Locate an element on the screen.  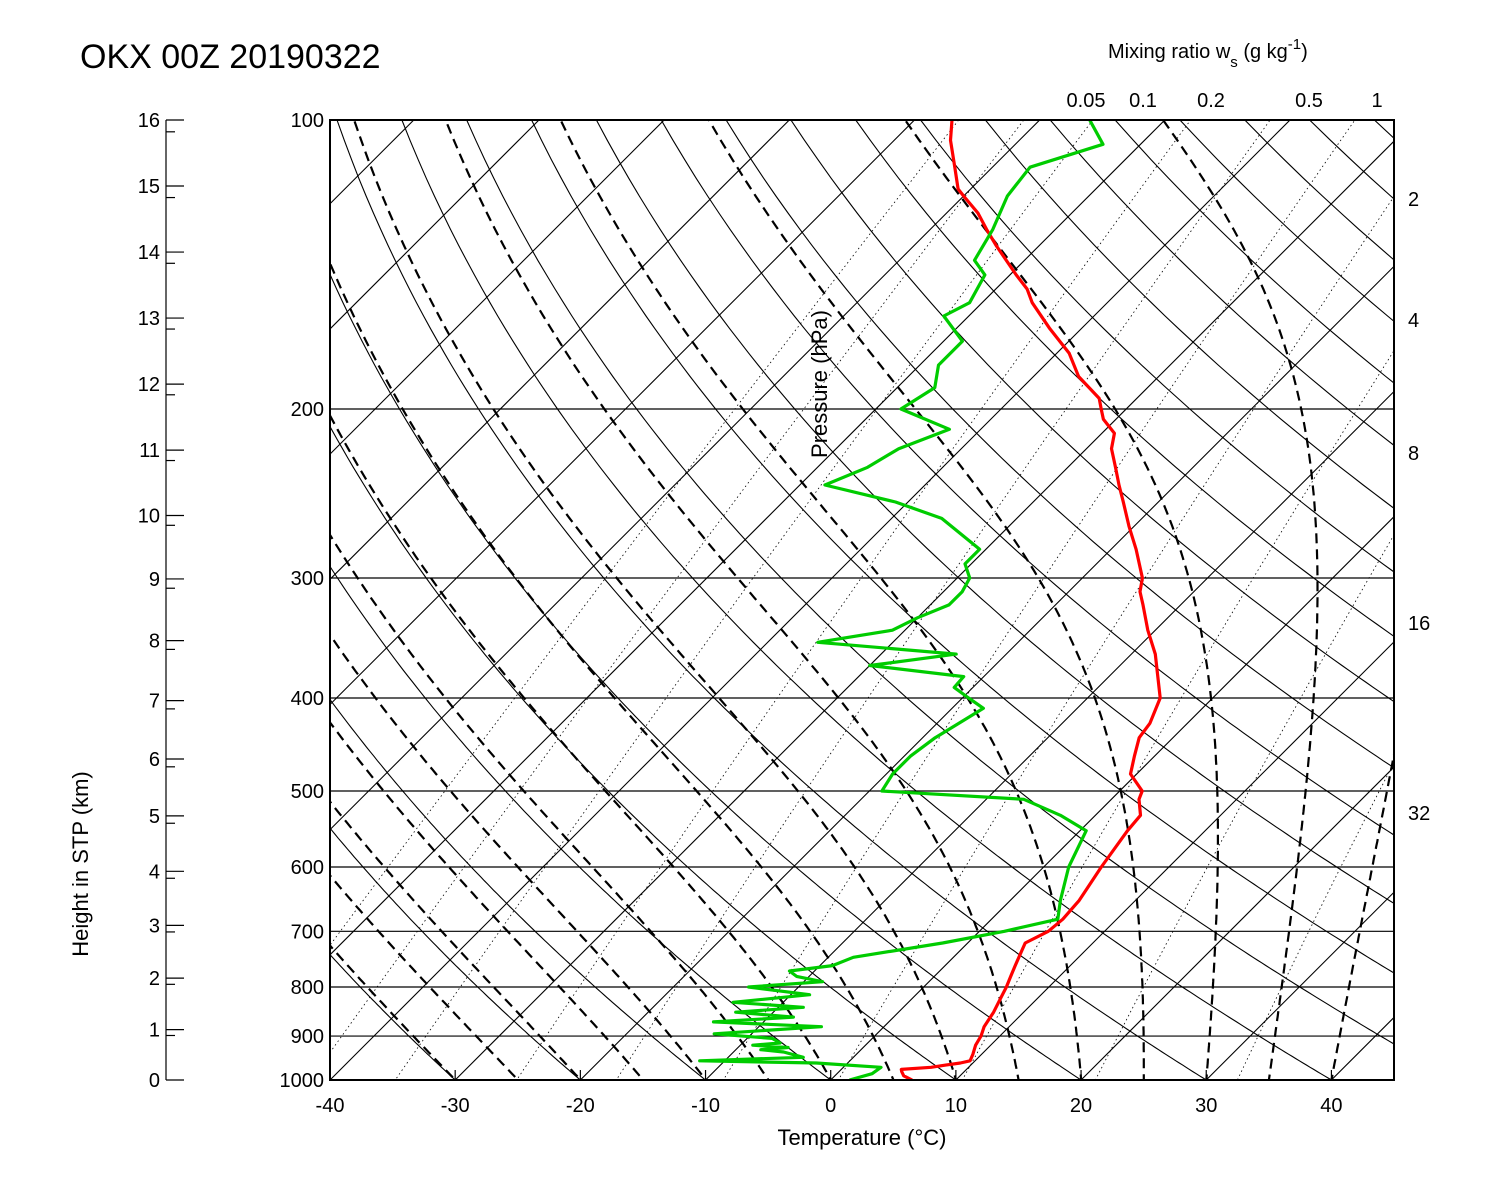
height-tick-label: 15 is located at coordinates (149, 187).